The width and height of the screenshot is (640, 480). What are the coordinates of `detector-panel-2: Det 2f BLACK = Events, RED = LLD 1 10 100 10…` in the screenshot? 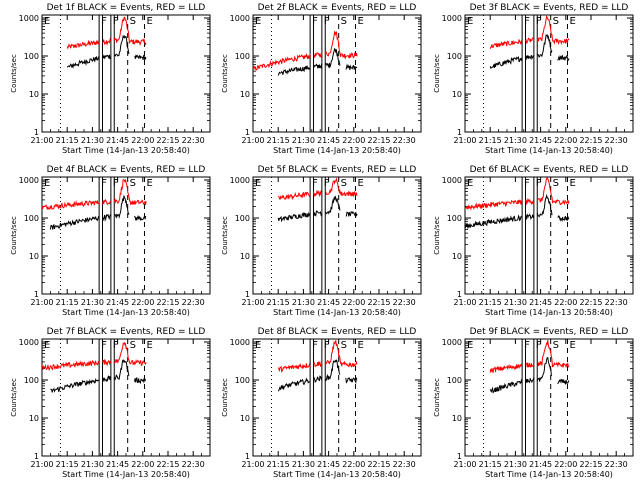 It's located at (321, 79).